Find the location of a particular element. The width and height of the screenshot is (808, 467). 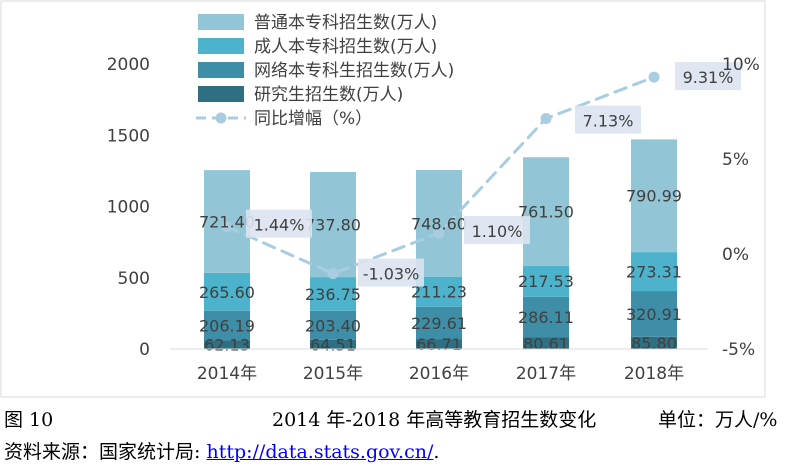

bar-value-label: 217.53 is located at coordinates (546, 281).